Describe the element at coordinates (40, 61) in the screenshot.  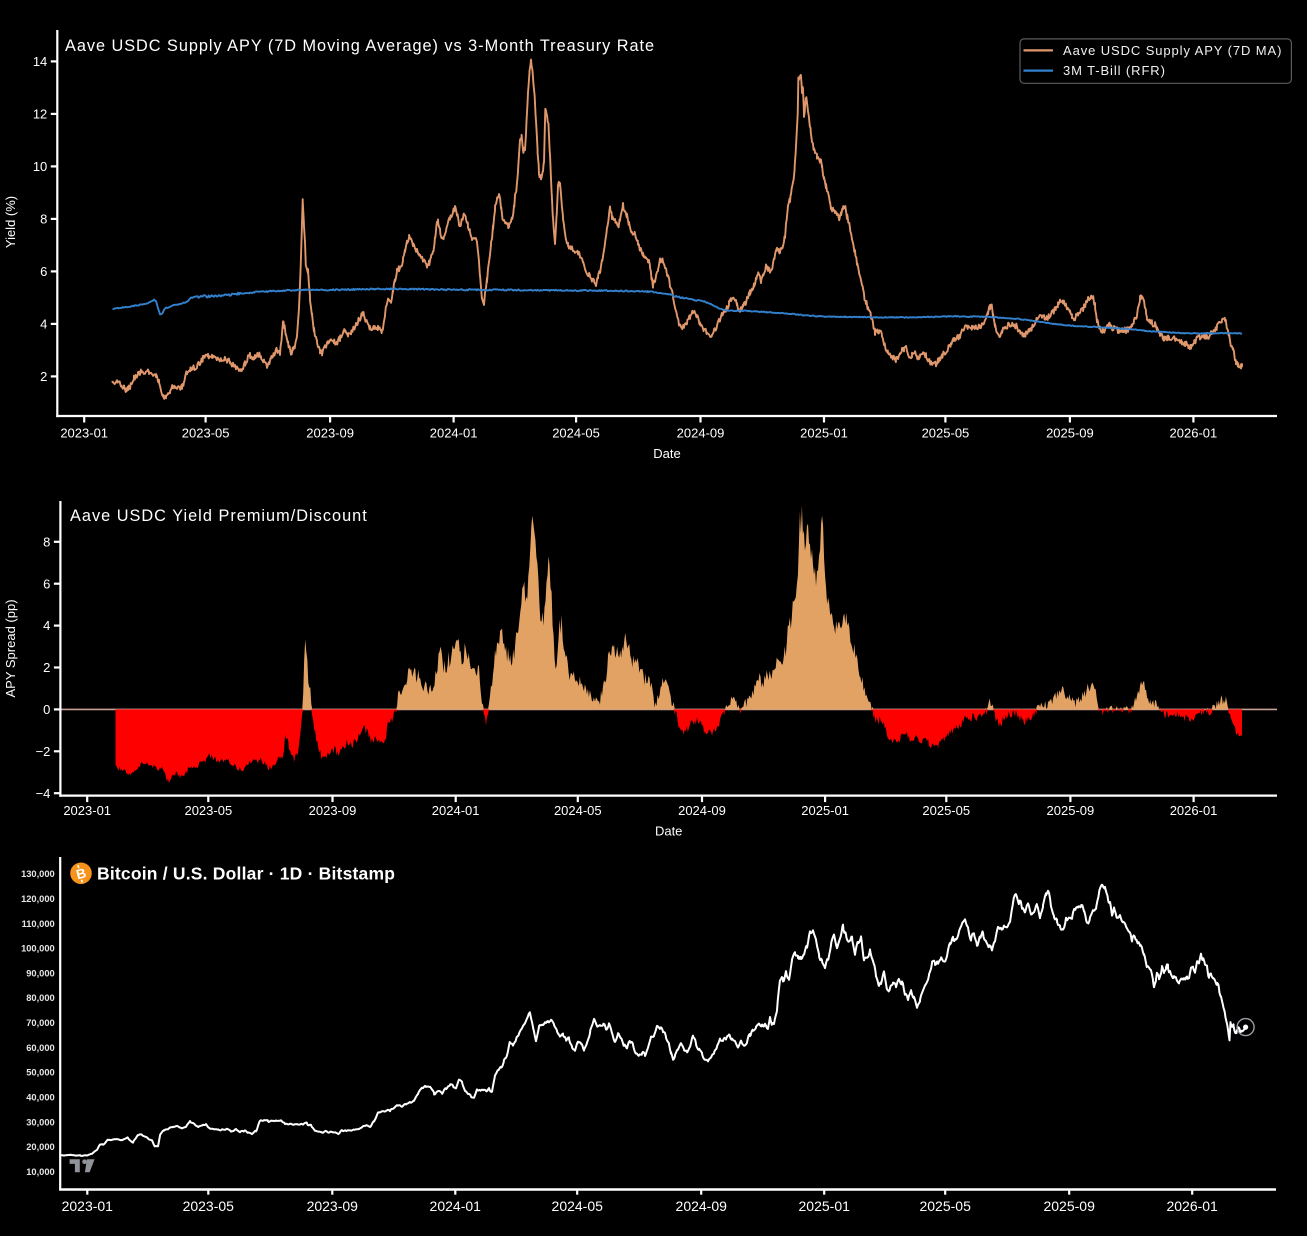
I see `svg-text: 14` at that location.